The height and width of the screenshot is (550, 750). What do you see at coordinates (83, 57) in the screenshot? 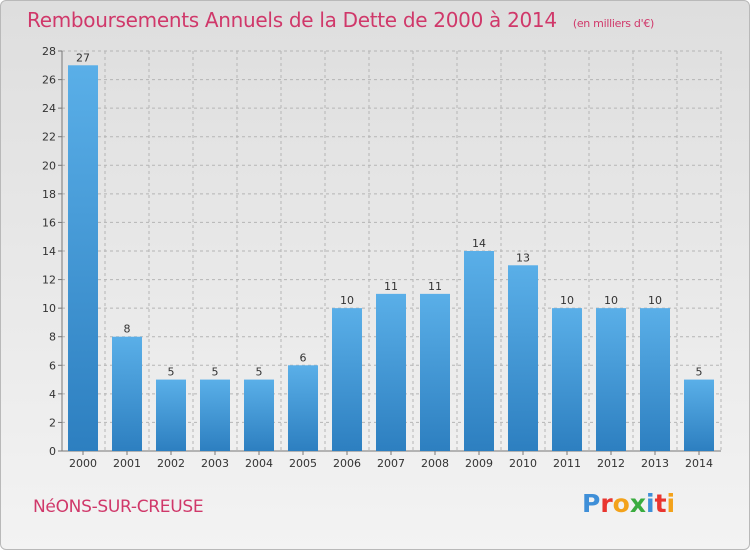
I see `value-label: 27` at bounding box center [83, 57].